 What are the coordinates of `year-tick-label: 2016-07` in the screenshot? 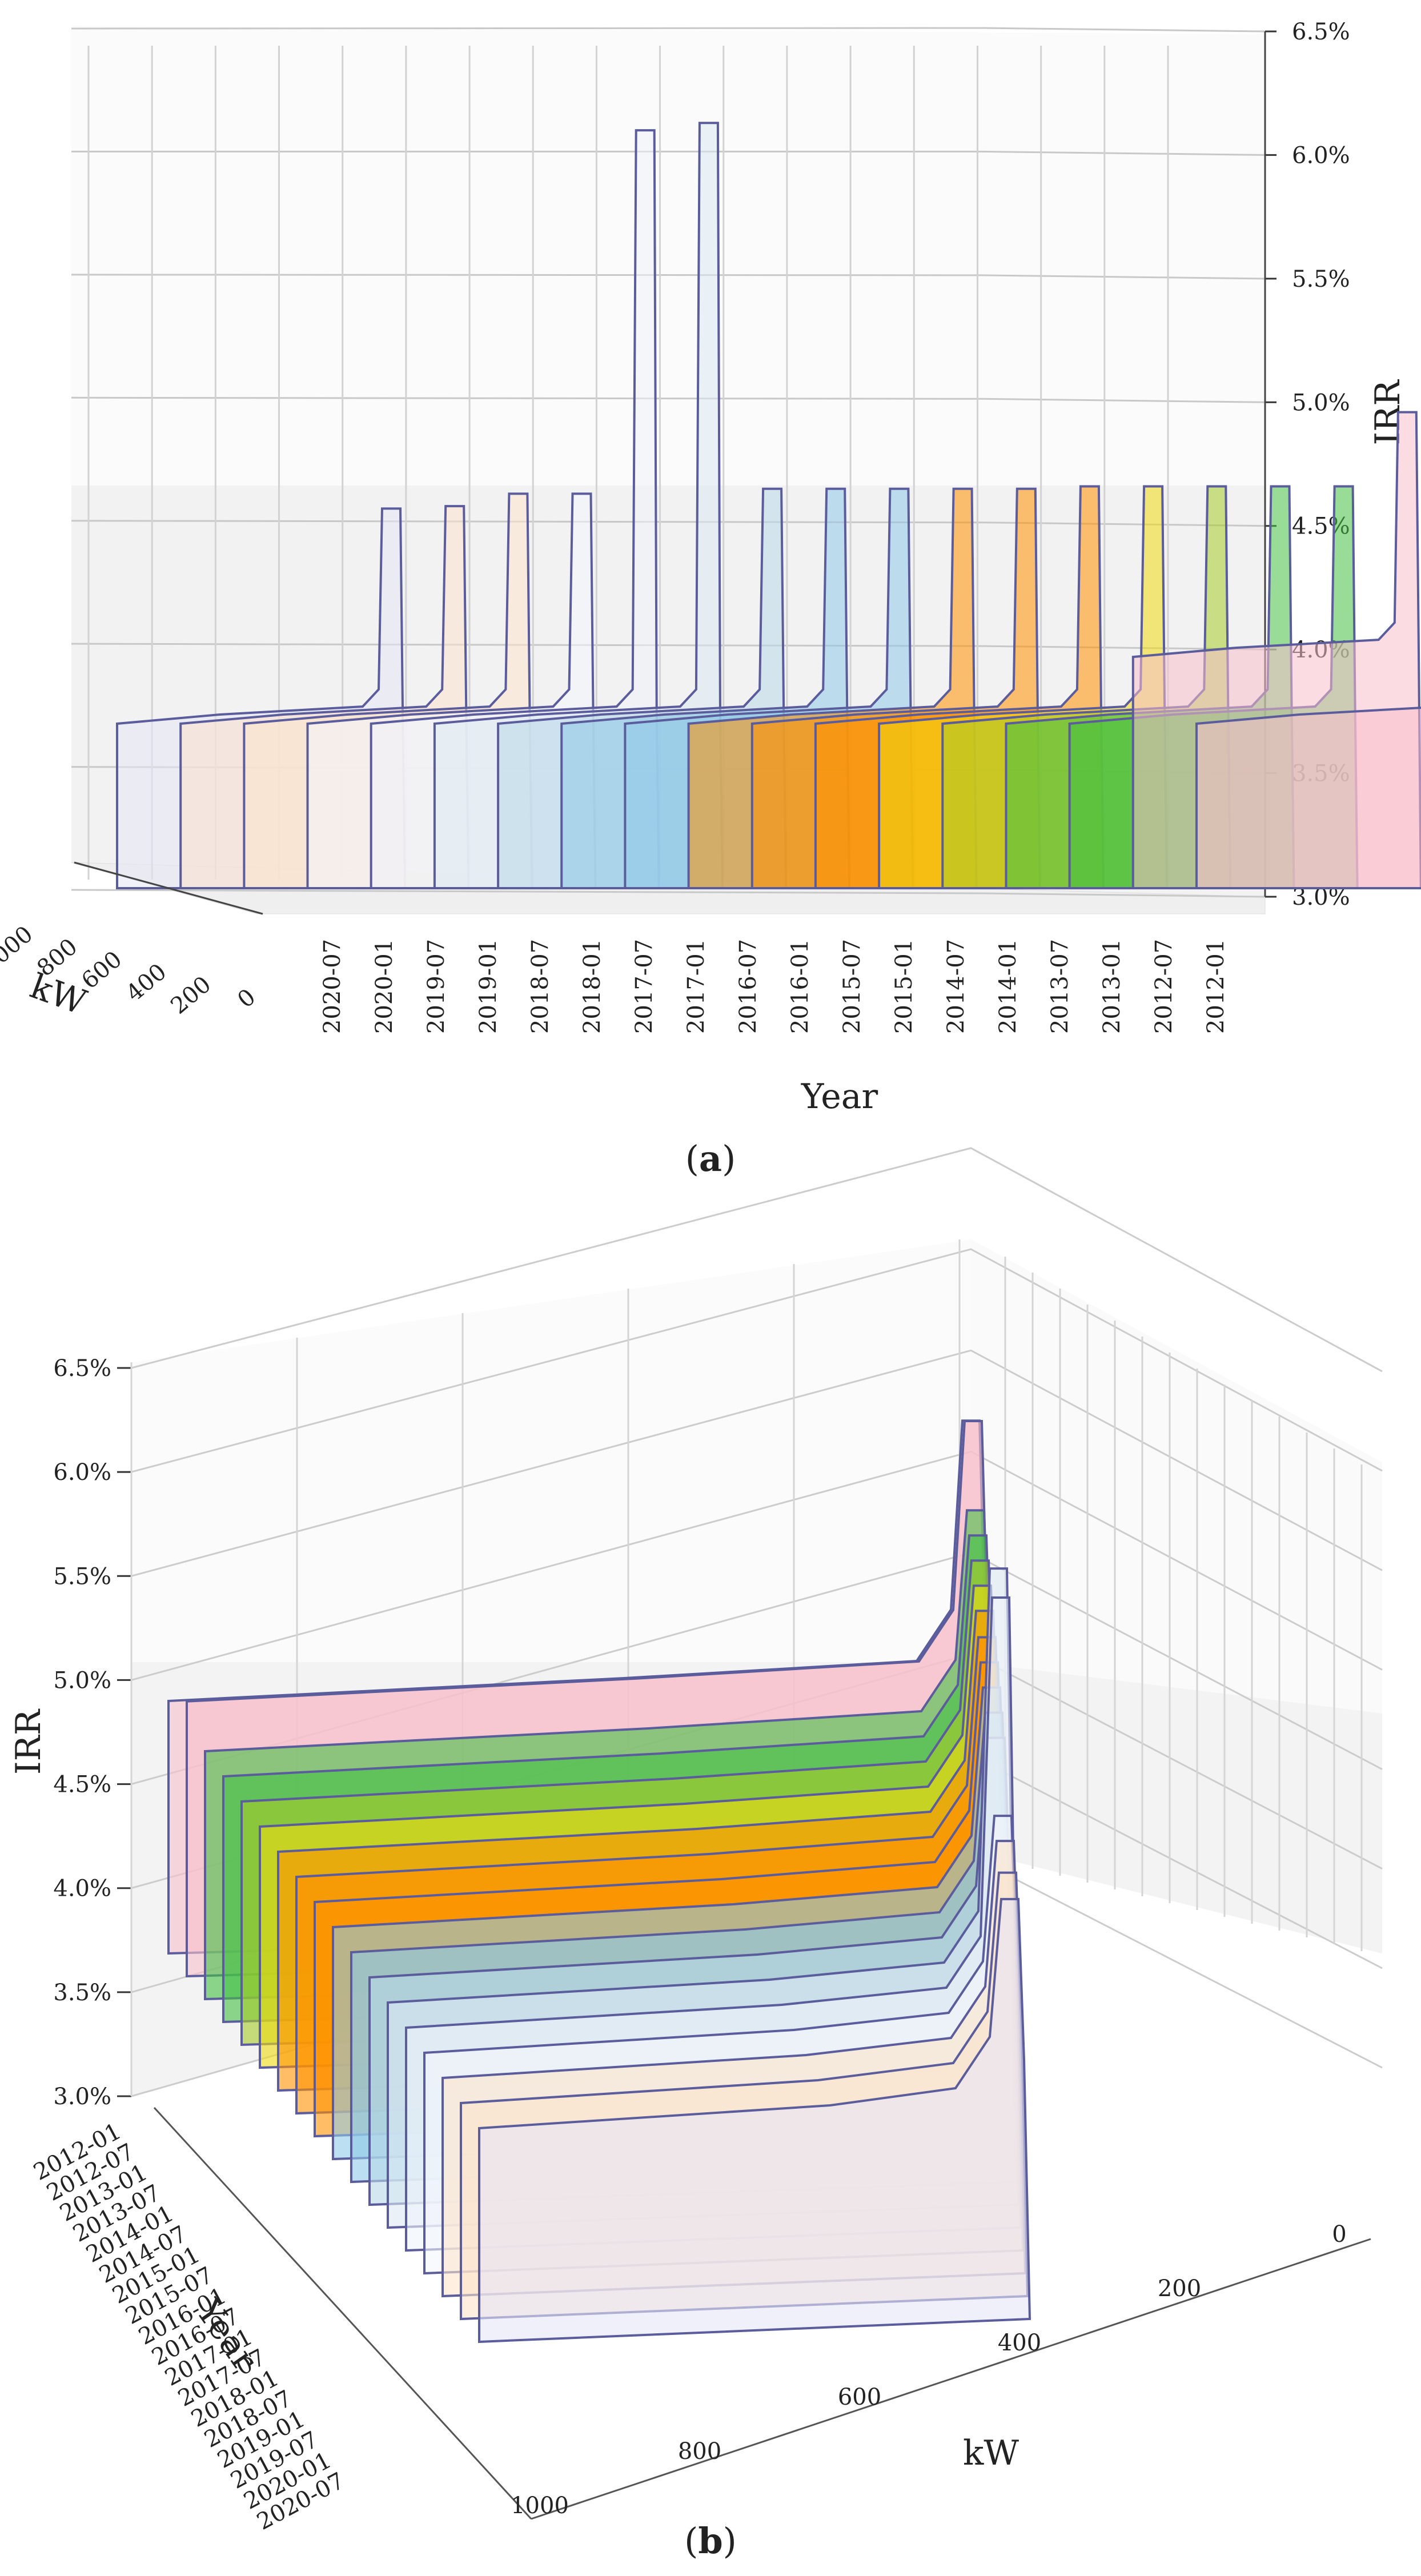 It's located at (748, 986).